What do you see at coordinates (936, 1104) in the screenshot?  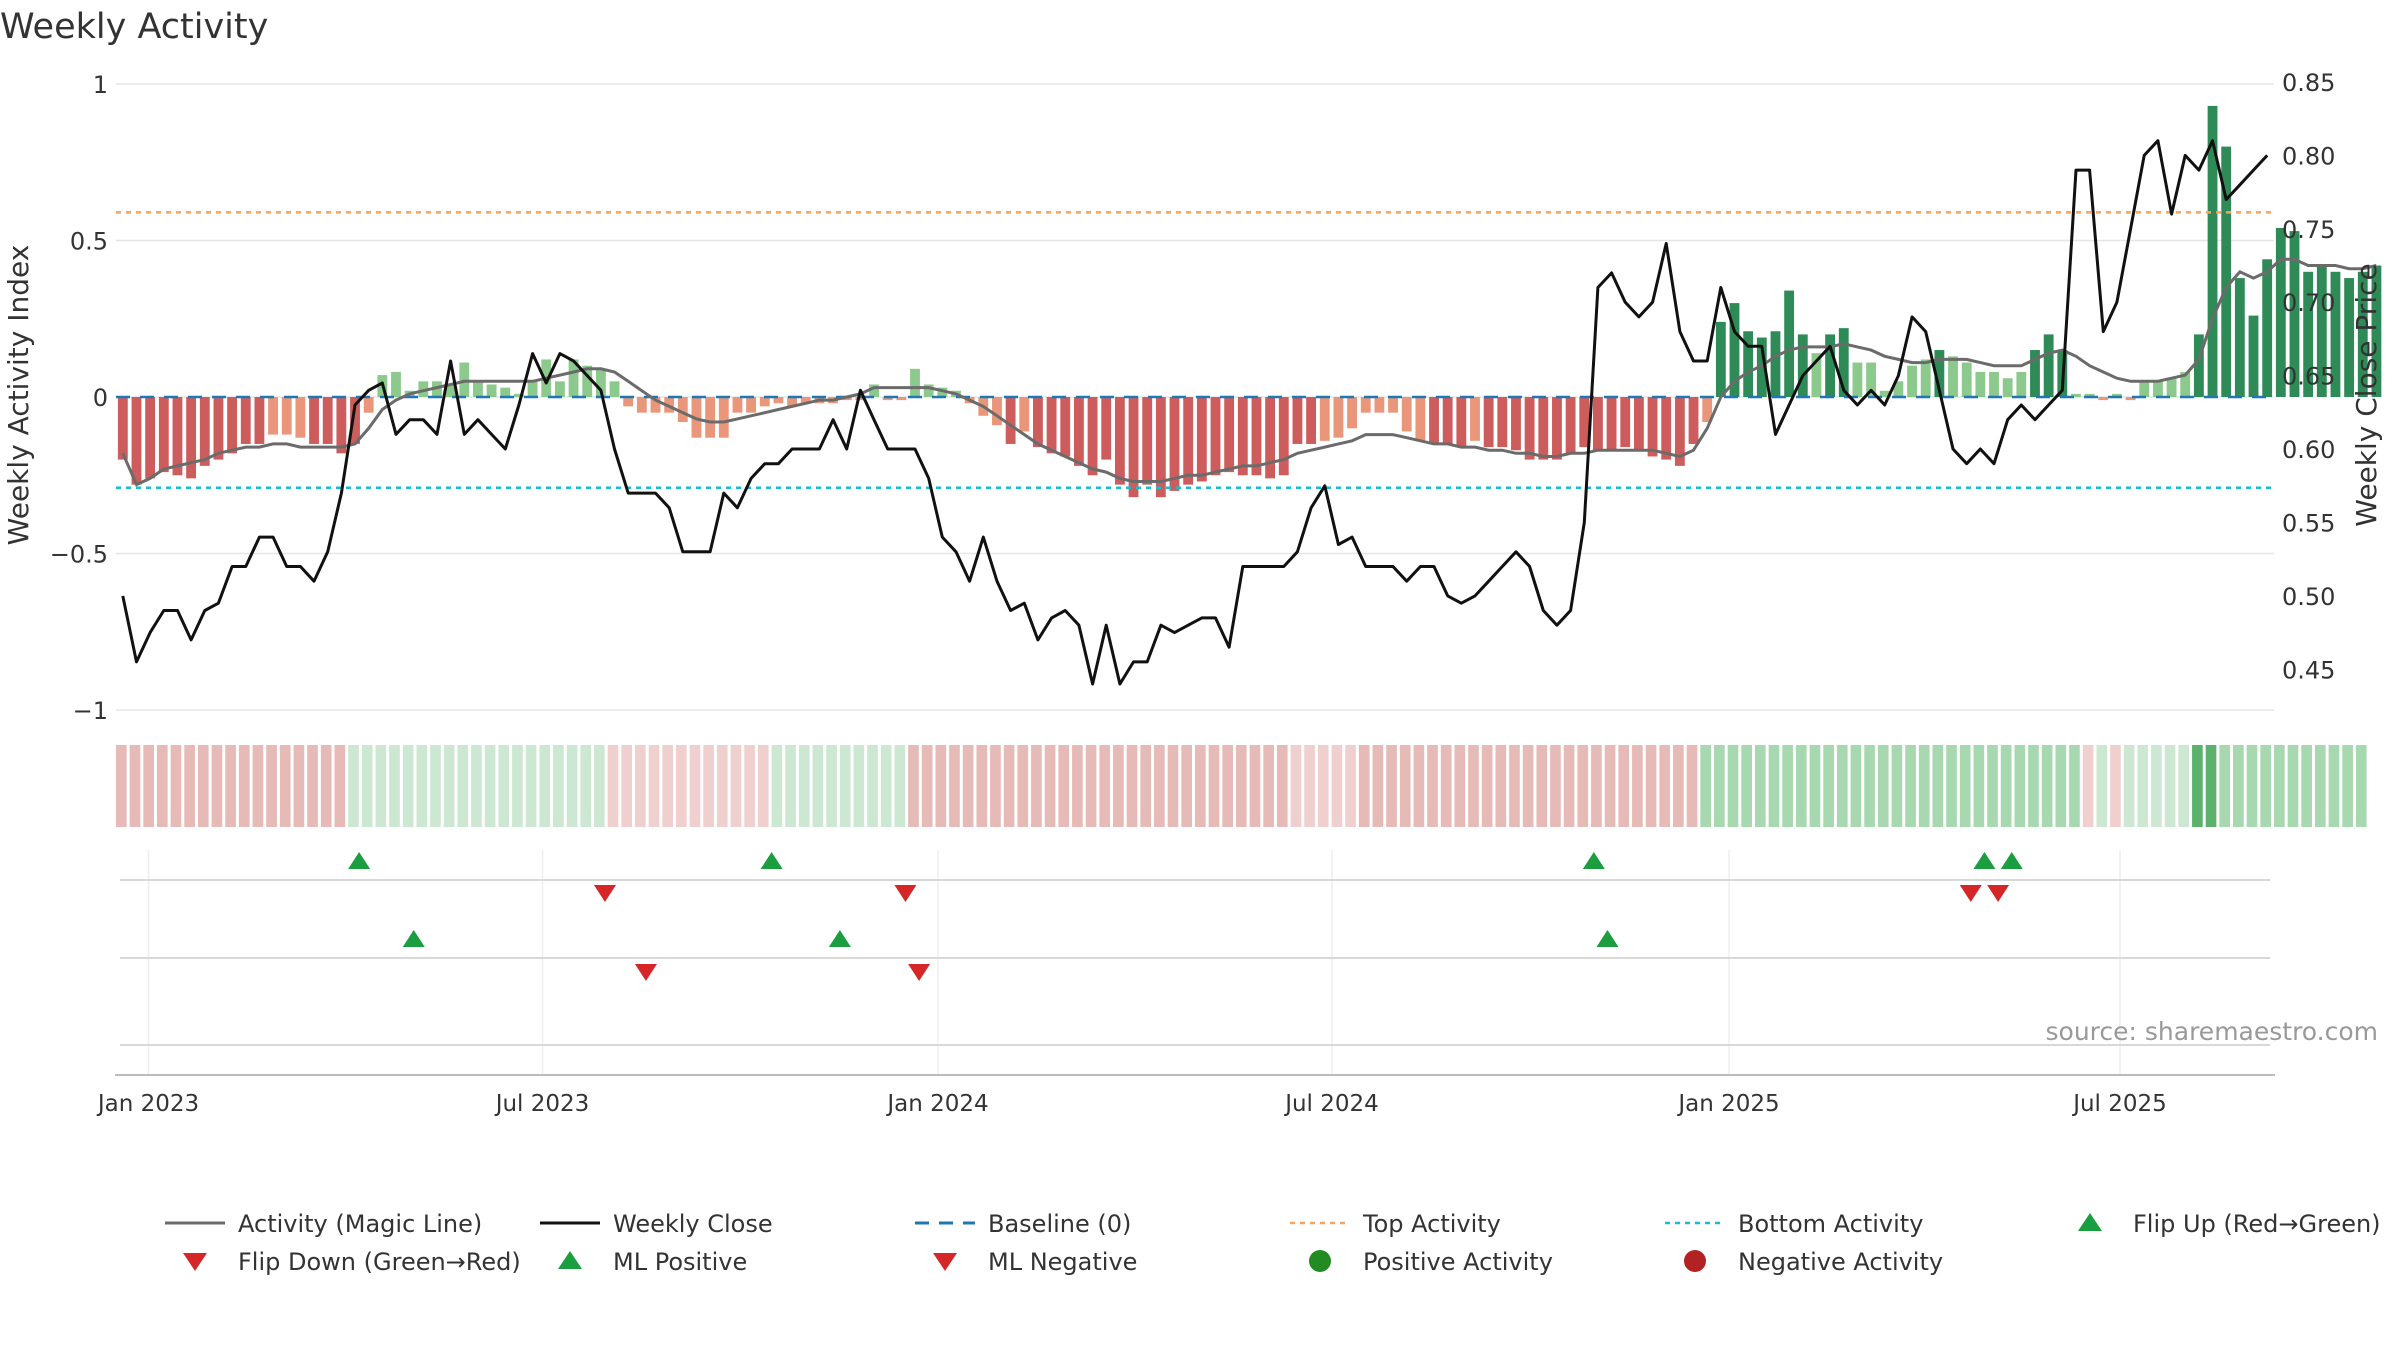 I see `x-tick-label: Jan 2024` at bounding box center [936, 1104].